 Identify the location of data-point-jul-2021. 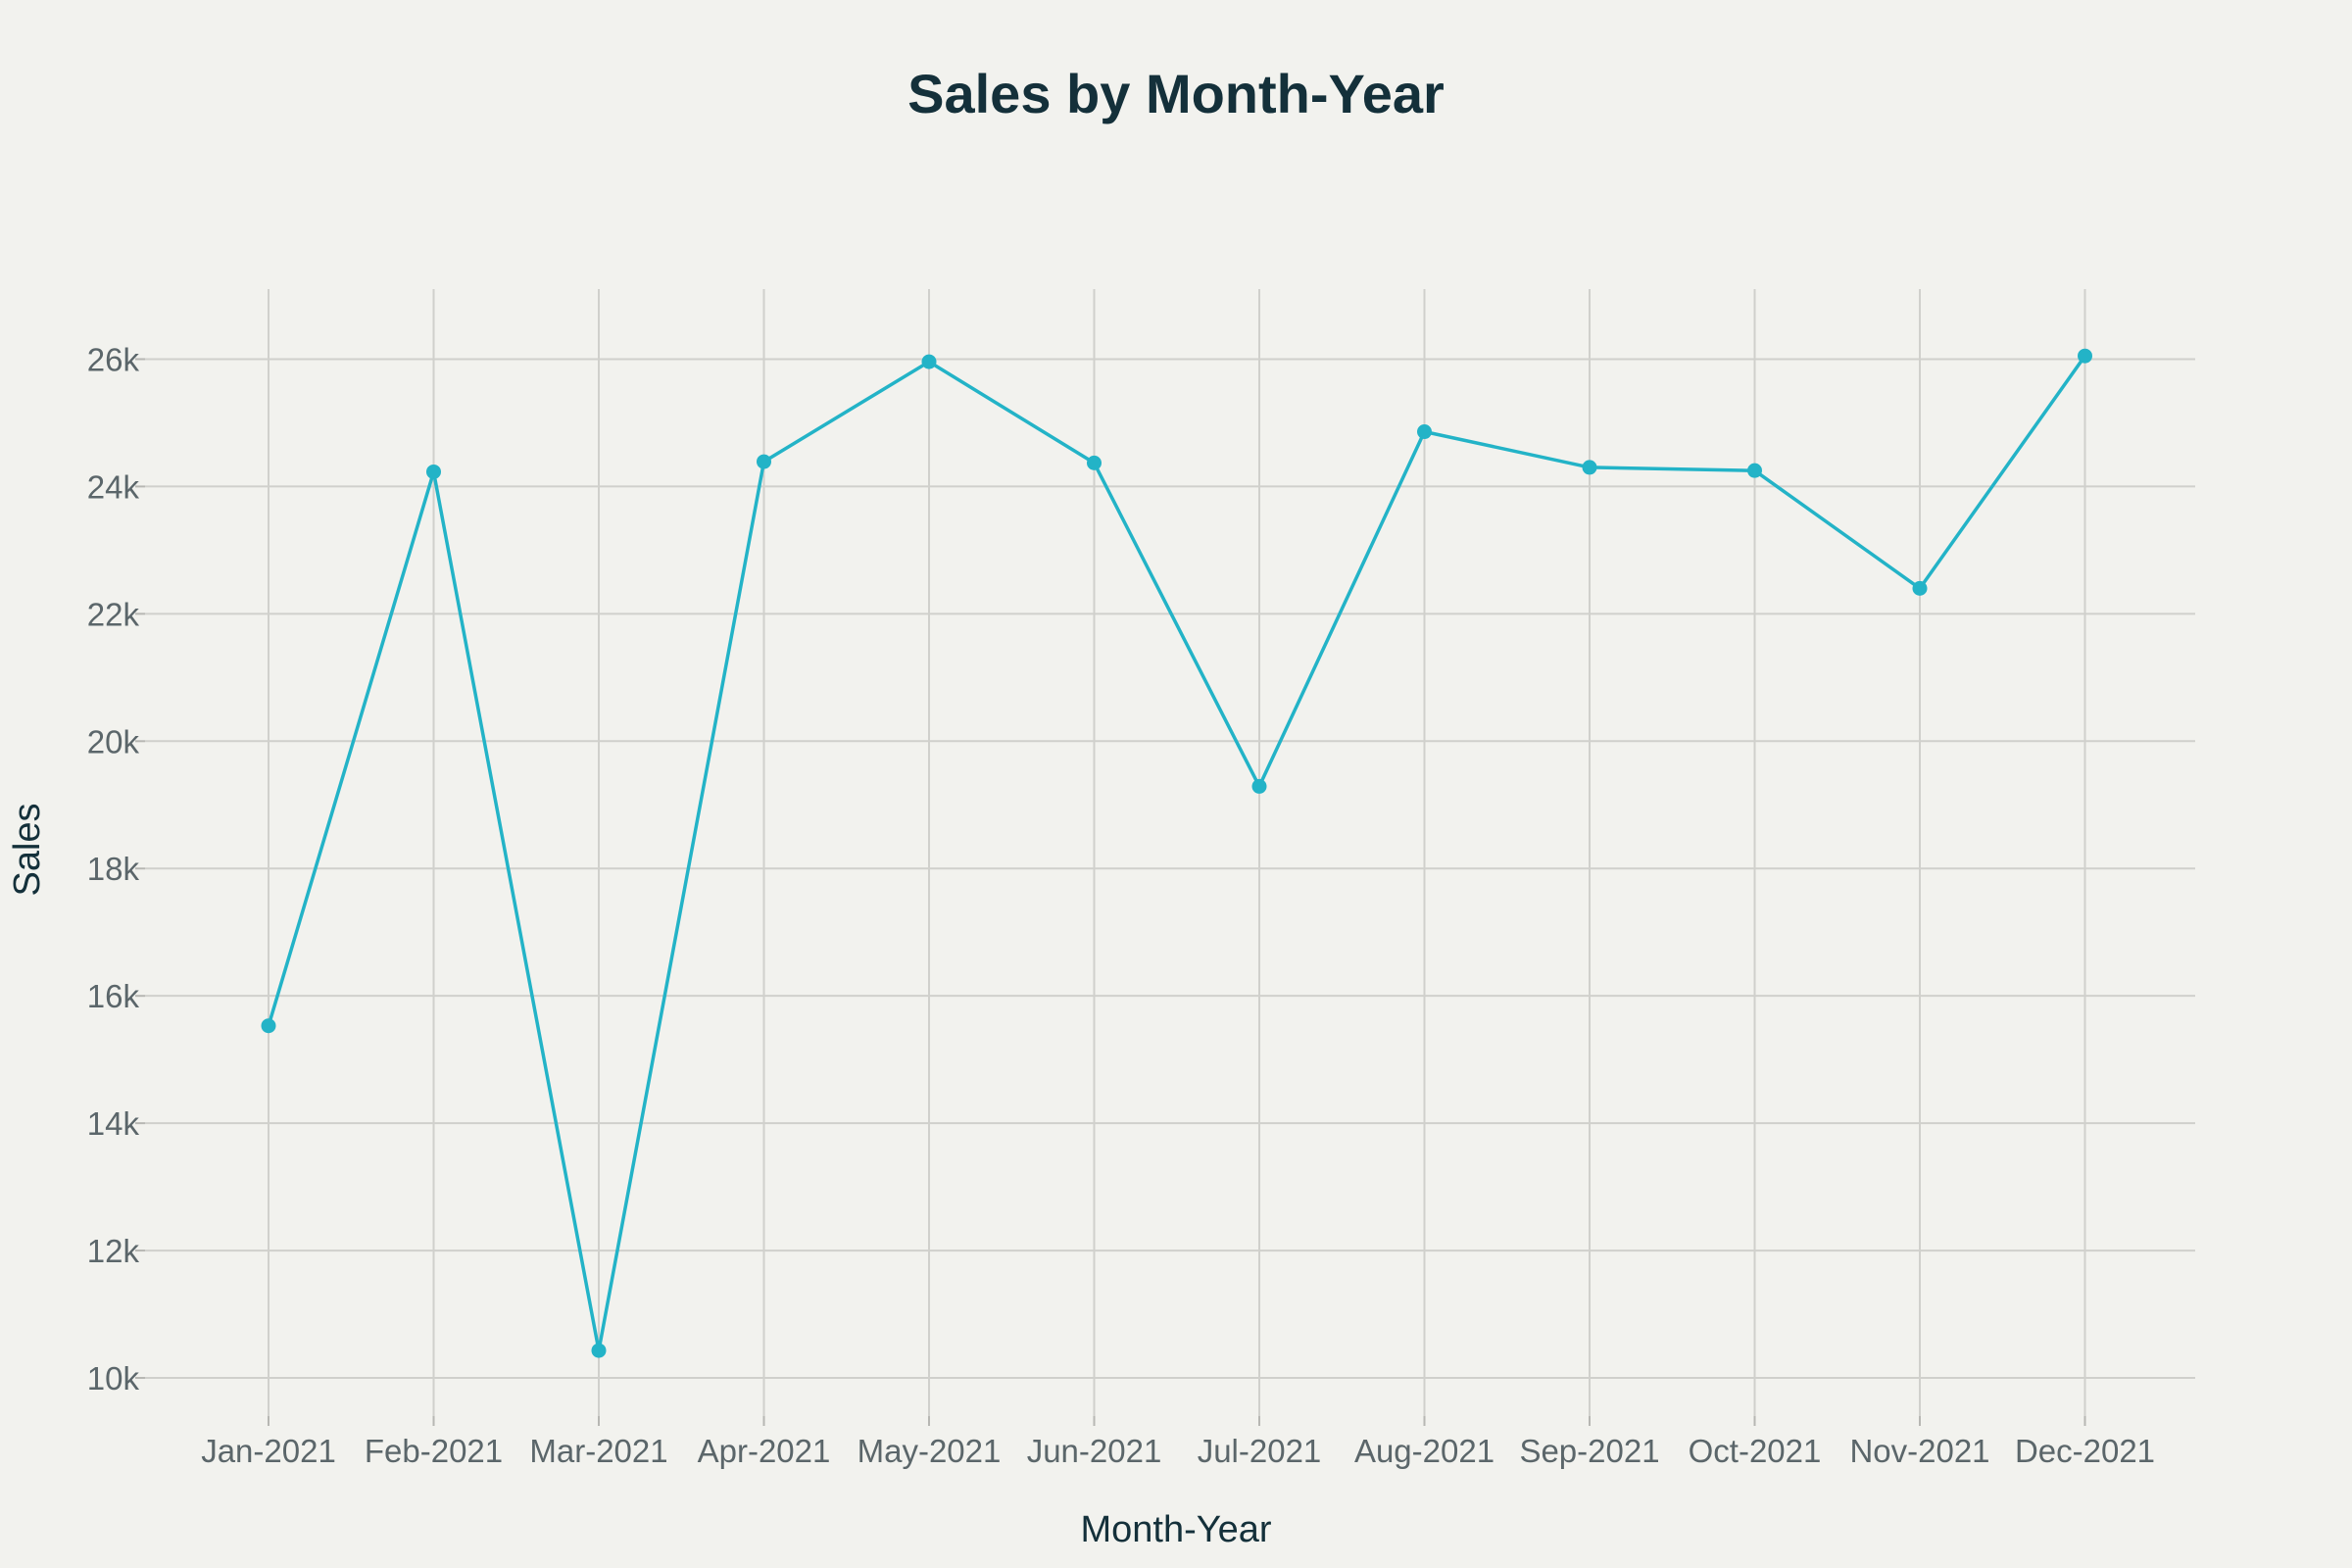
(1259, 786).